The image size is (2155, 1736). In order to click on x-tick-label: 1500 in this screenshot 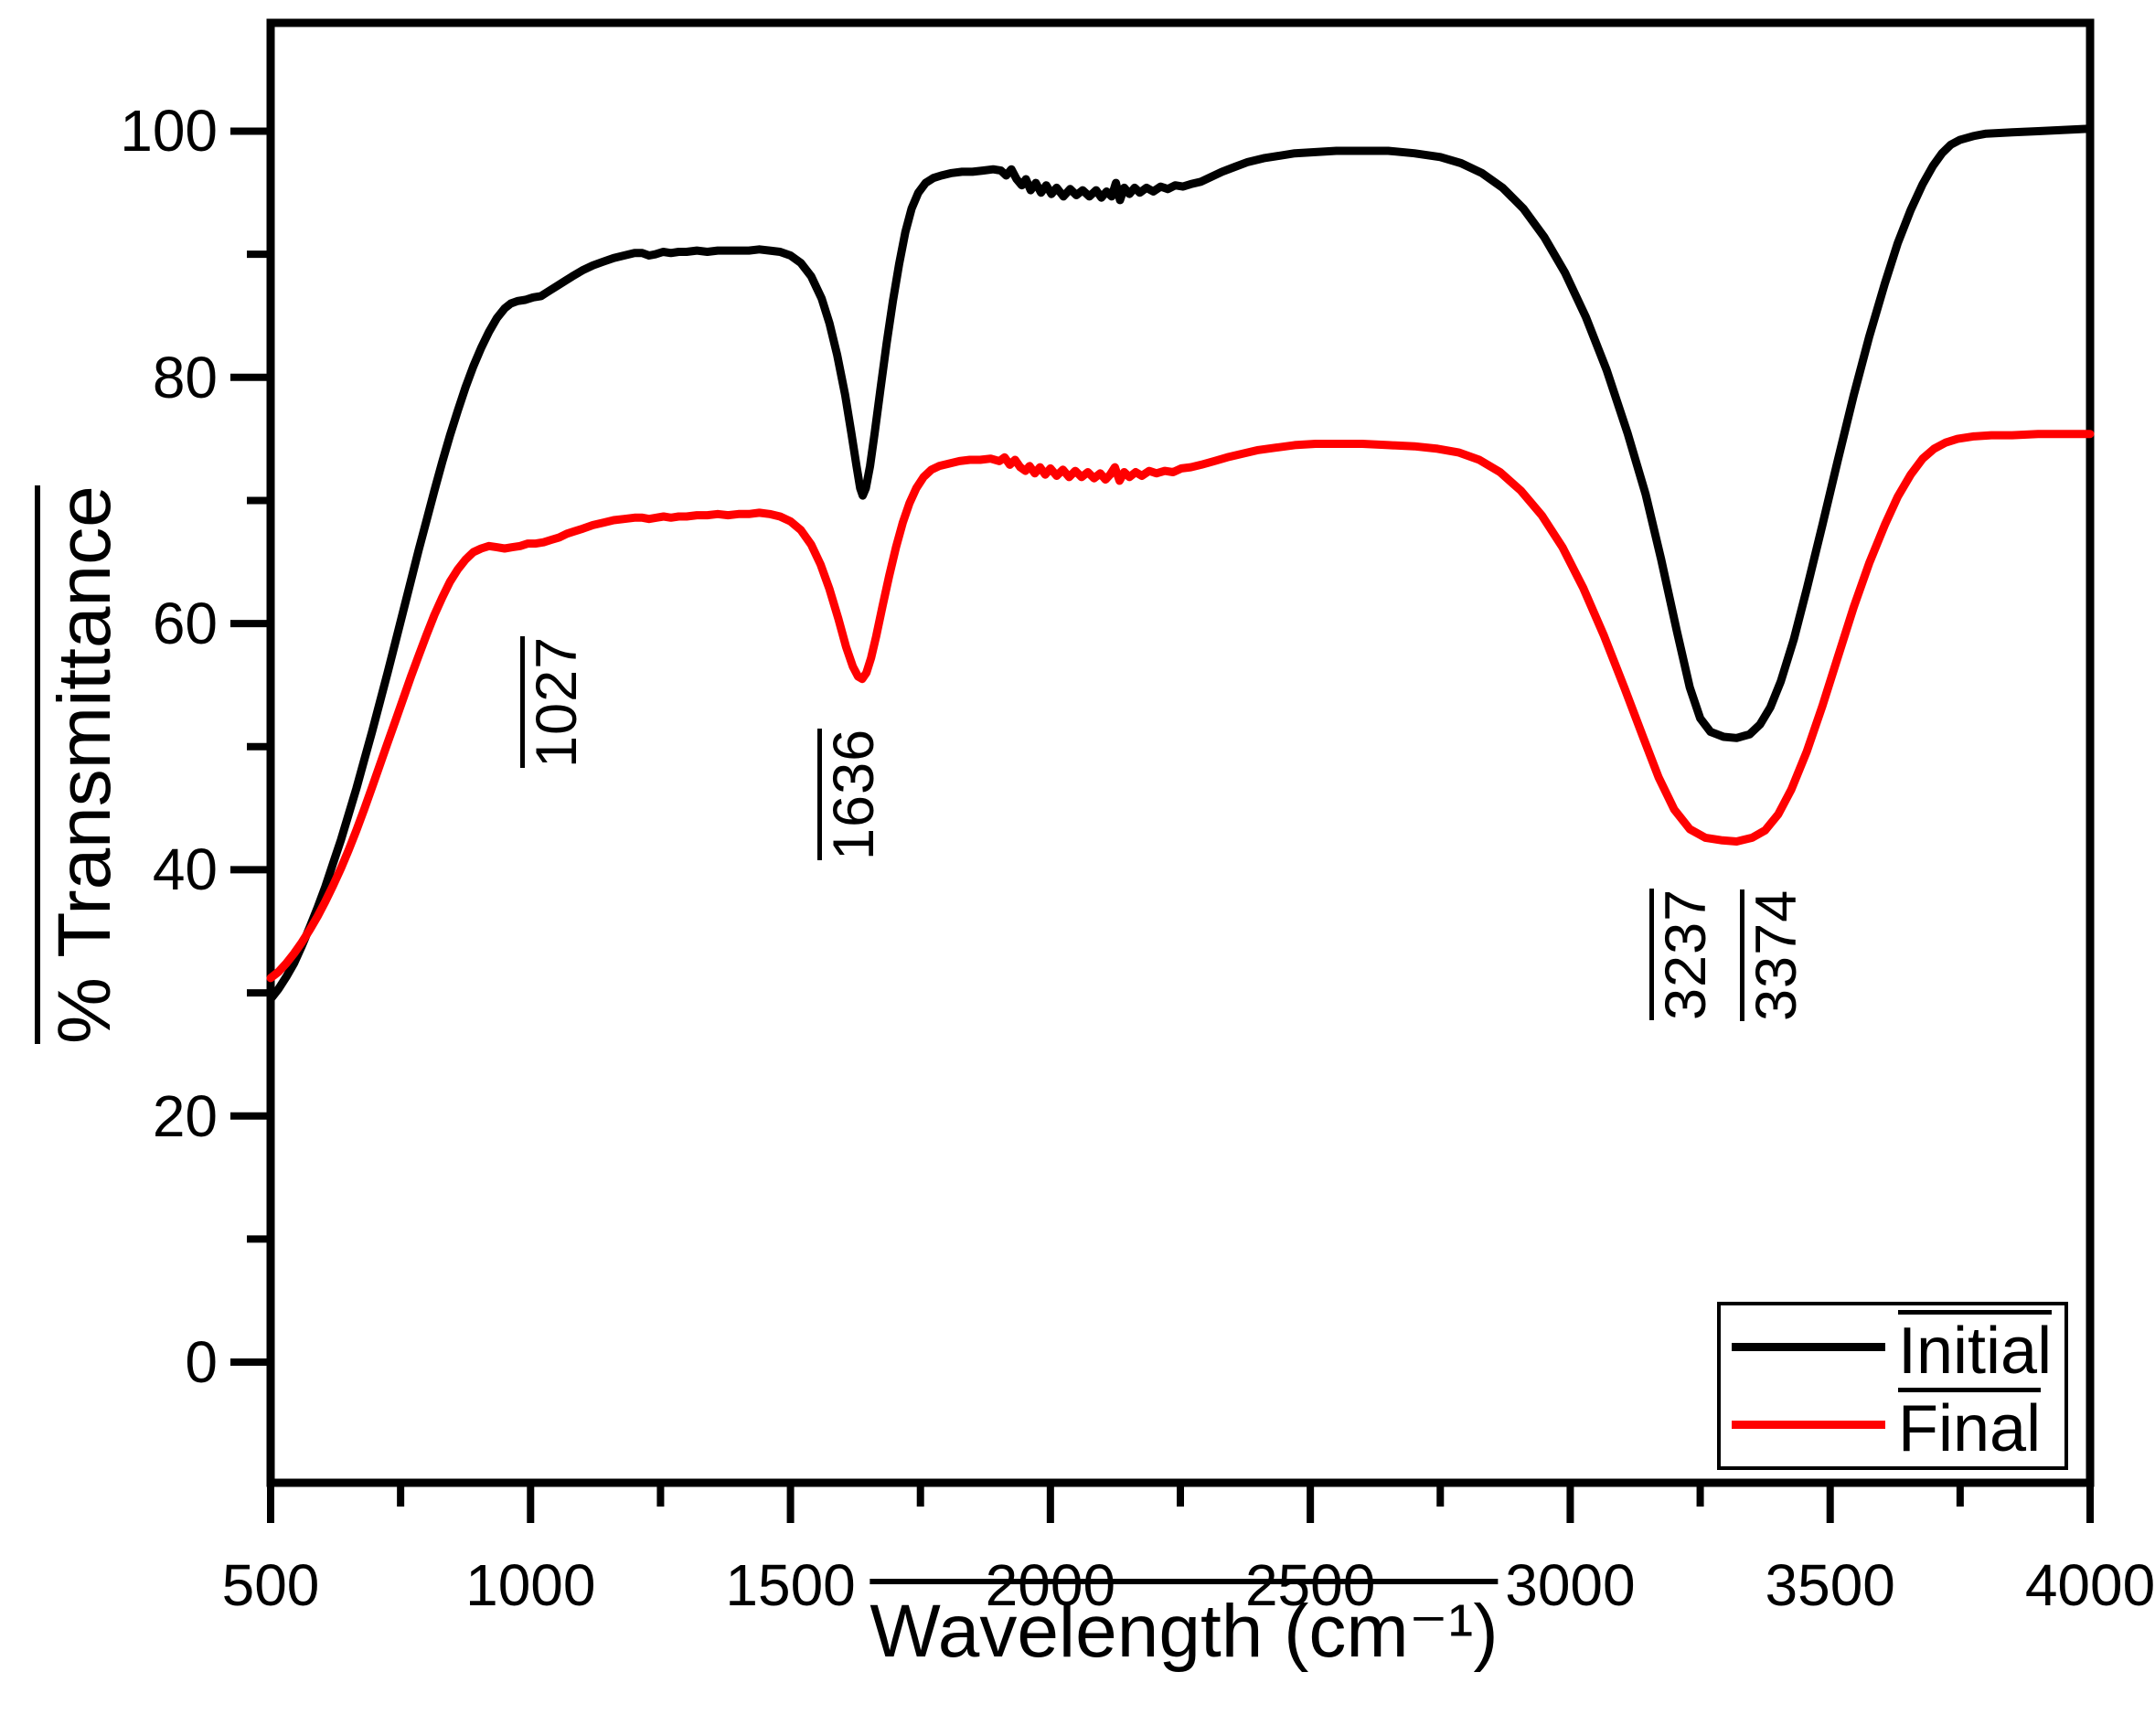, I will do `click(790, 1585)`.